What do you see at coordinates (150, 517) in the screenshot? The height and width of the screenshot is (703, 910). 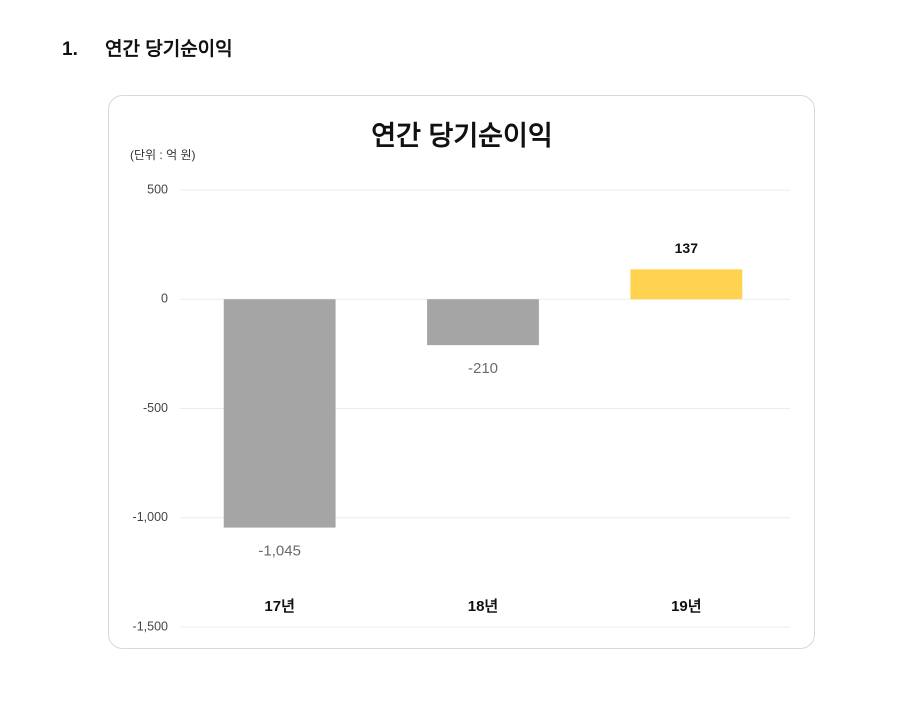 I see `y-tick-label: -1,000` at bounding box center [150, 517].